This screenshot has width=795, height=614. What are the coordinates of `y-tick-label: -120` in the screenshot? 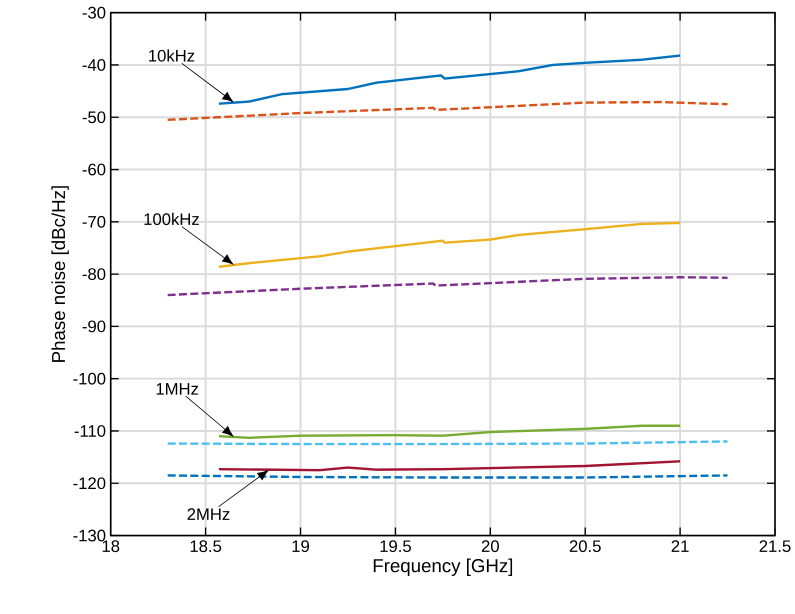 It's located at (89, 483).